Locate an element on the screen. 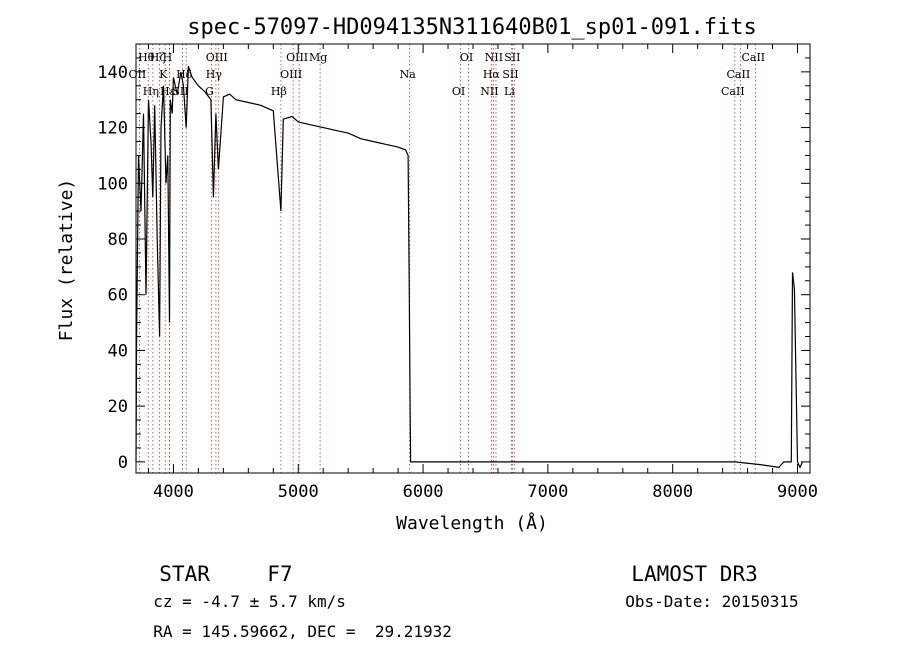  object-subclass: F7 is located at coordinates (267, 562).